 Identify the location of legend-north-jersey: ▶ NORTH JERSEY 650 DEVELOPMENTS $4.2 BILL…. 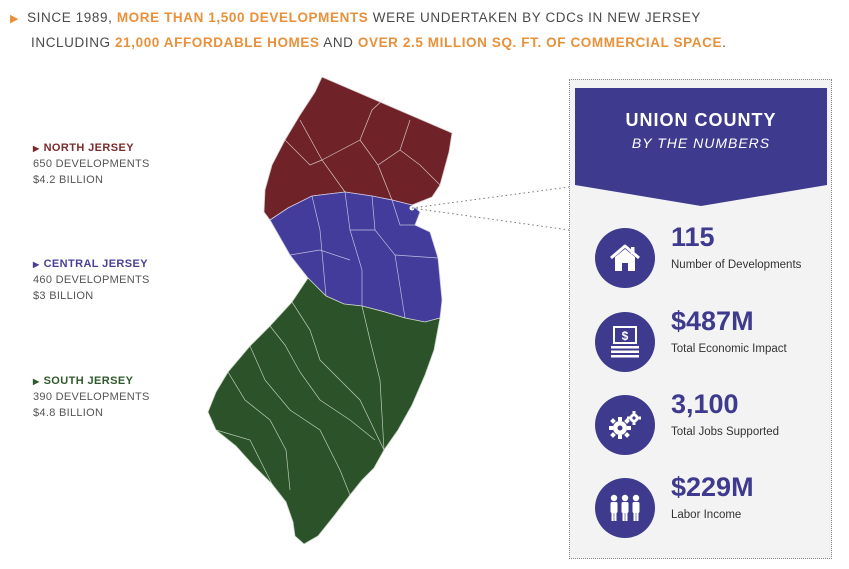
(91, 164).